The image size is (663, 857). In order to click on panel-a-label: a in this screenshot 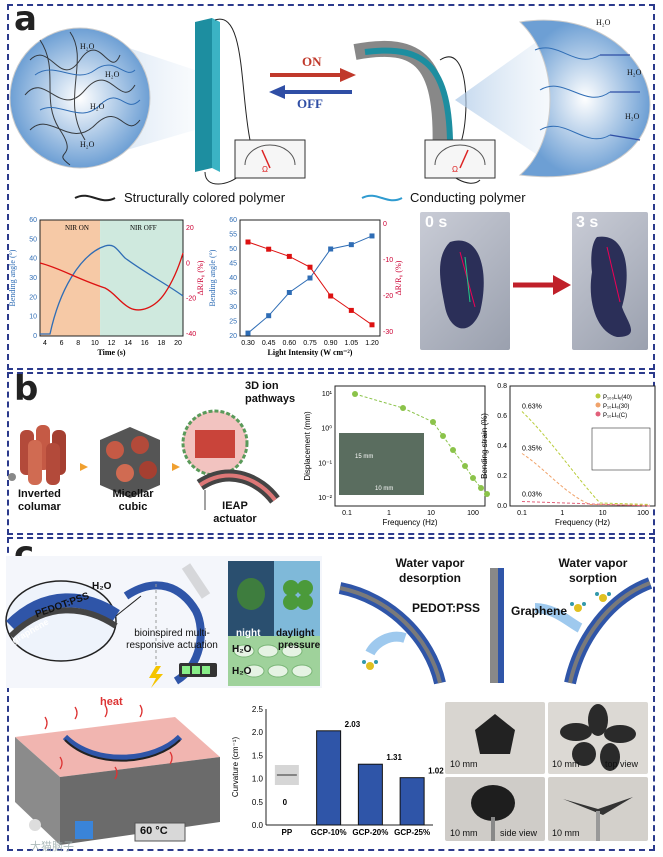, I will do `click(25, 19)`.